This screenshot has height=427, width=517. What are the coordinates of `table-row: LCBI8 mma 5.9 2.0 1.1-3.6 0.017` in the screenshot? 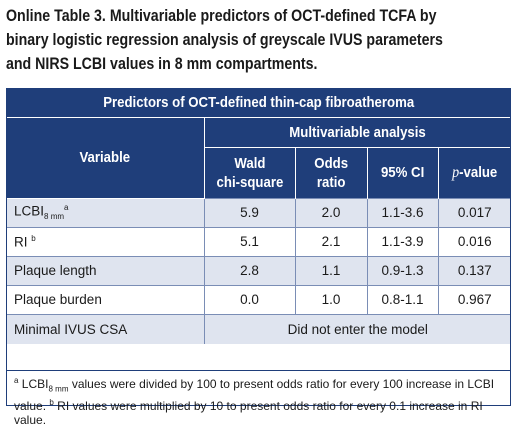 It's located at (259, 212).